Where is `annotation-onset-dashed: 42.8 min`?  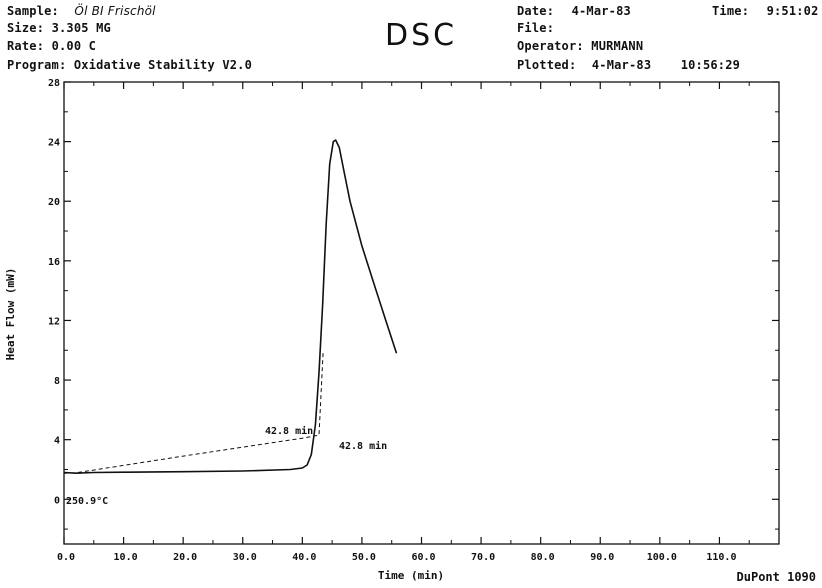 annotation-onset-dashed: 42.8 min is located at coordinates (289, 431).